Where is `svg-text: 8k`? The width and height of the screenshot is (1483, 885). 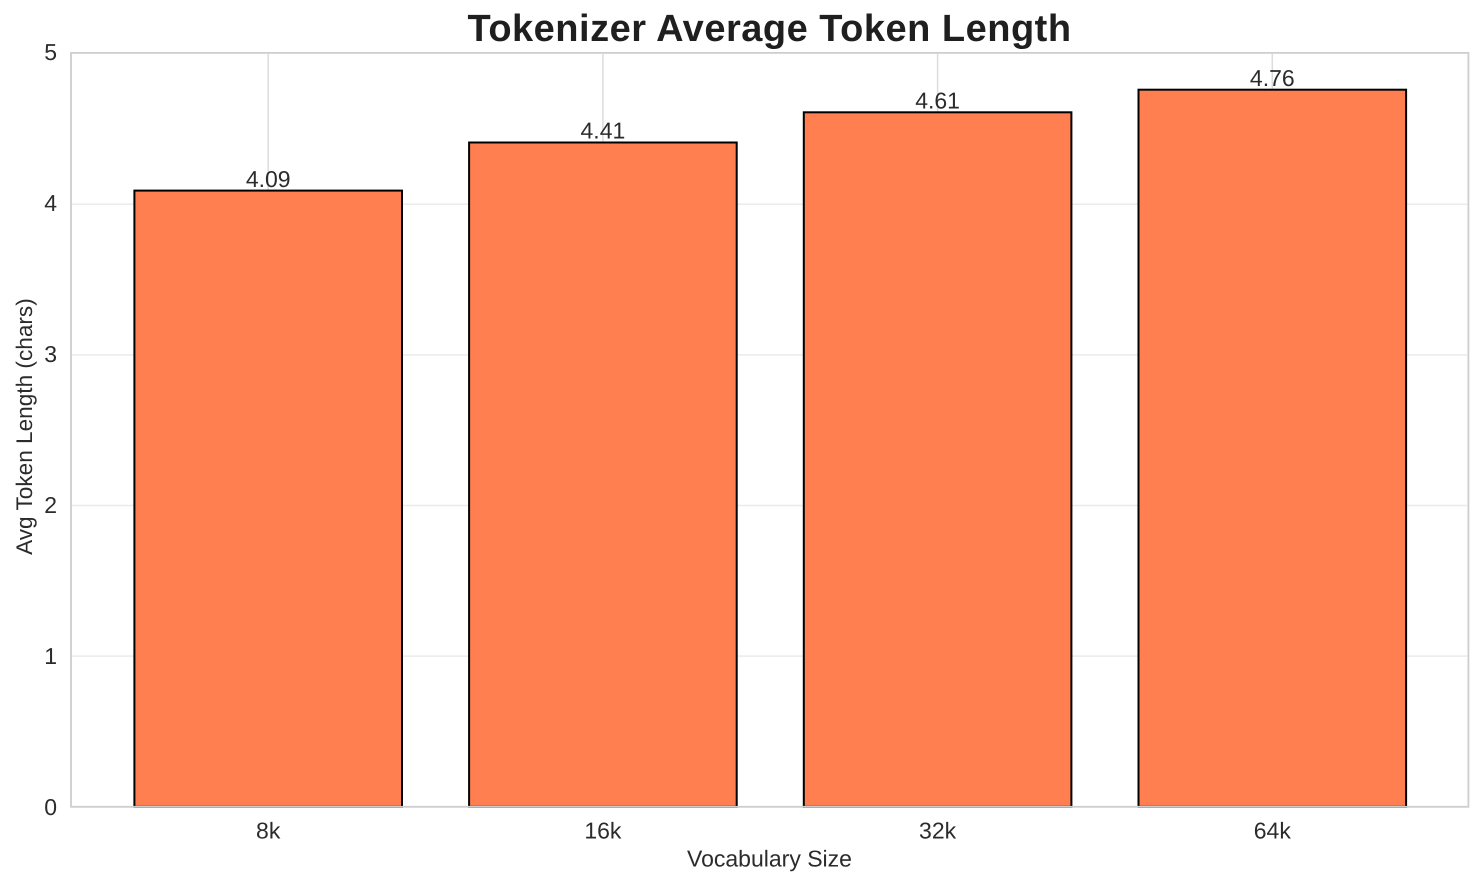 svg-text: 8k is located at coordinates (268, 830).